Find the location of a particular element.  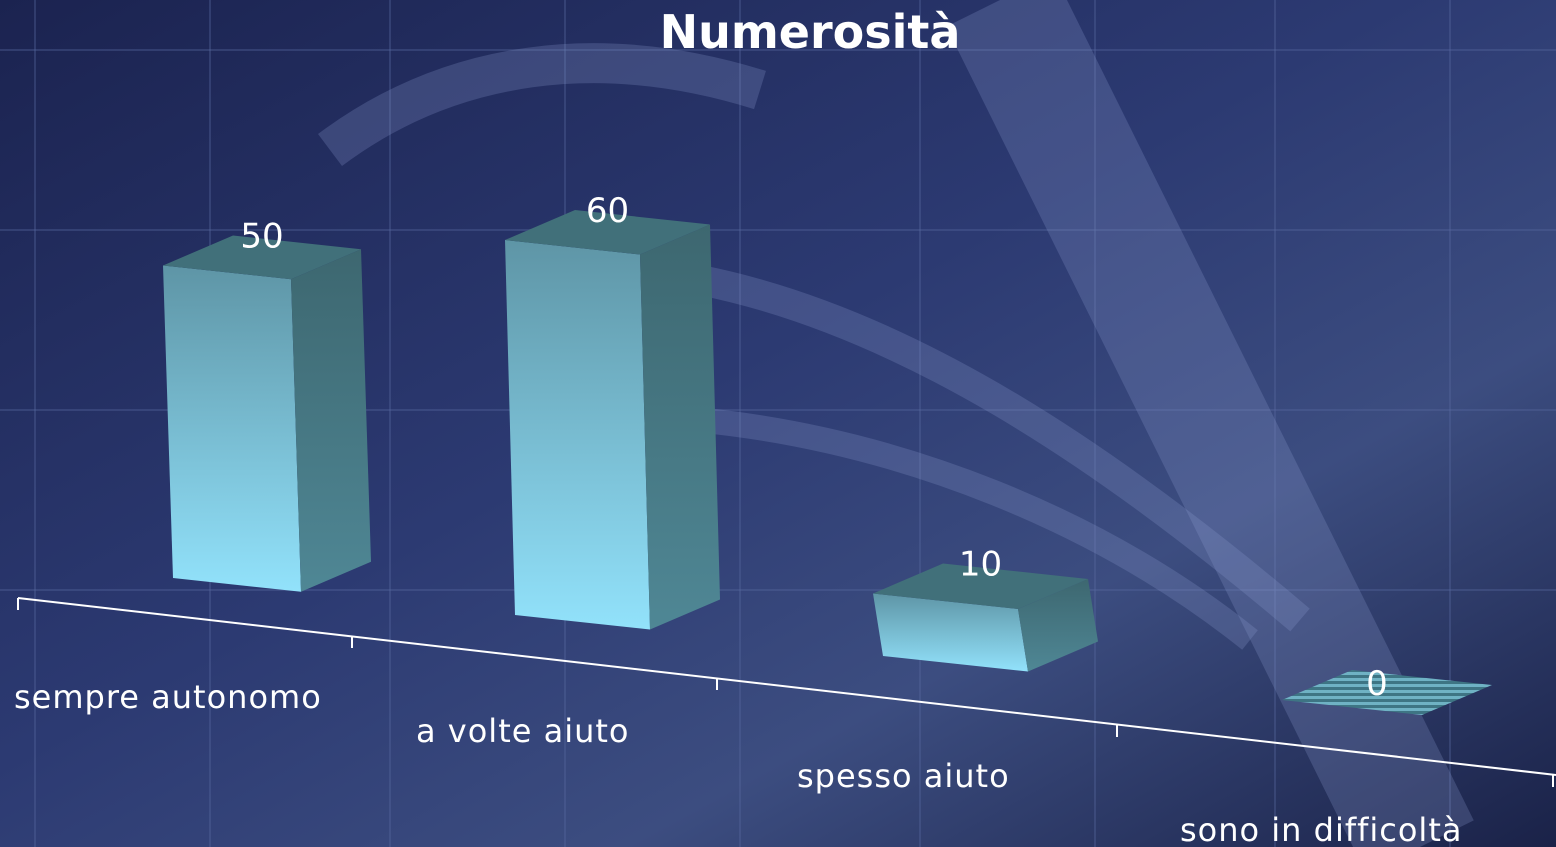

chart-title: Numerosità is located at coordinates (810, 32).